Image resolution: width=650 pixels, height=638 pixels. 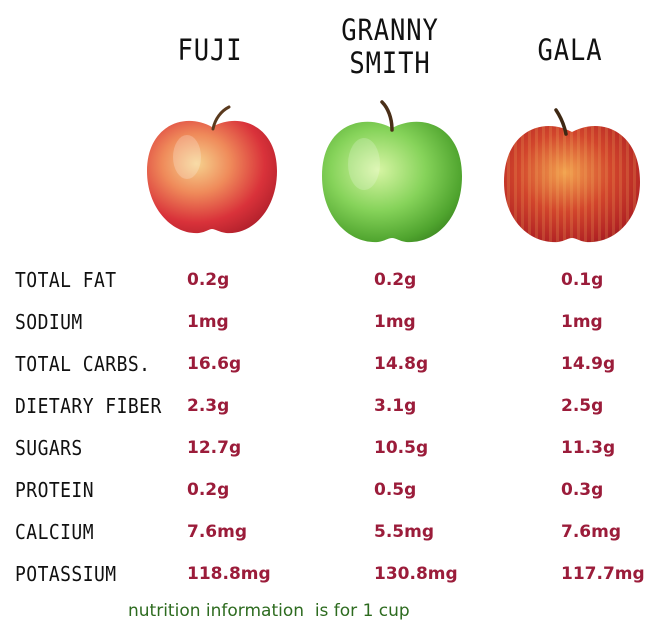 What do you see at coordinates (582, 490) in the screenshot?
I see `gala-value: 0.3g` at bounding box center [582, 490].